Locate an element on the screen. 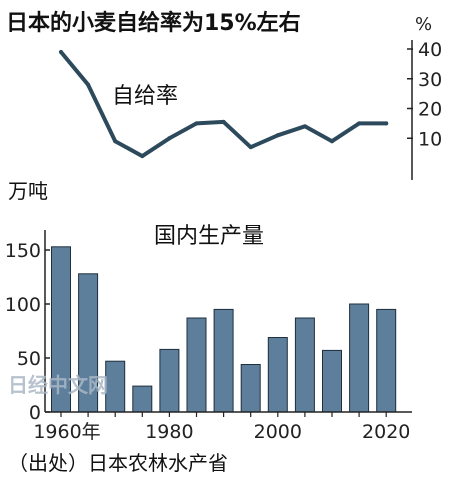 This screenshot has width=450, height=481. line-y-tick-label: 30 is located at coordinates (430, 80).